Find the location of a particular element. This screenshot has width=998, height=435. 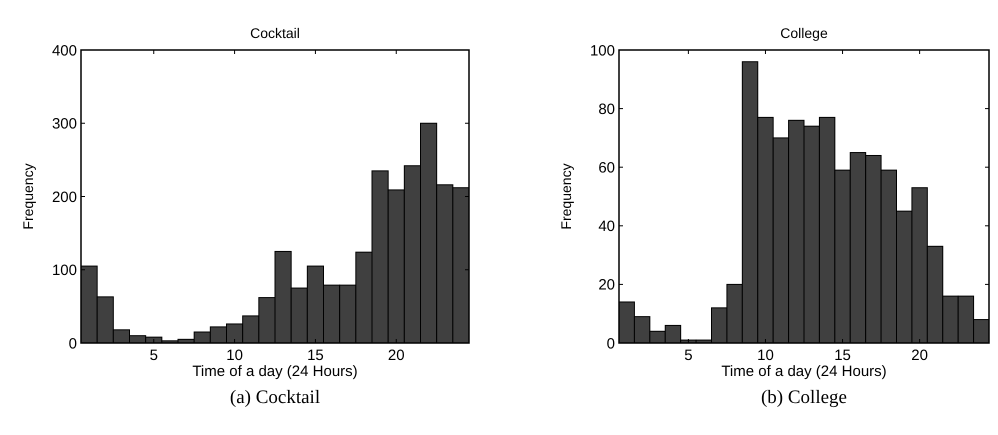

y-tick-label: 60 is located at coordinates (606, 167).